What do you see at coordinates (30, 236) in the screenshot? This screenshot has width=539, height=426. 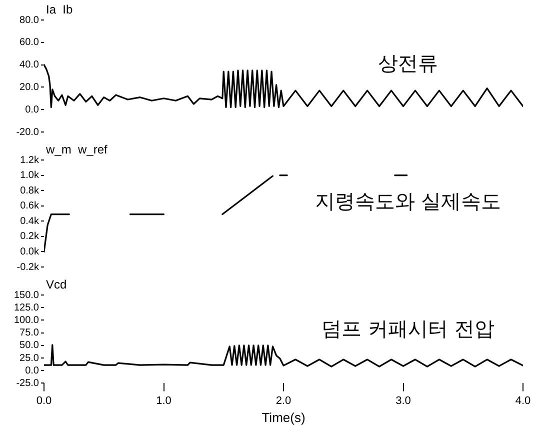 I see `y-tick-label: 0.2k` at bounding box center [30, 236].